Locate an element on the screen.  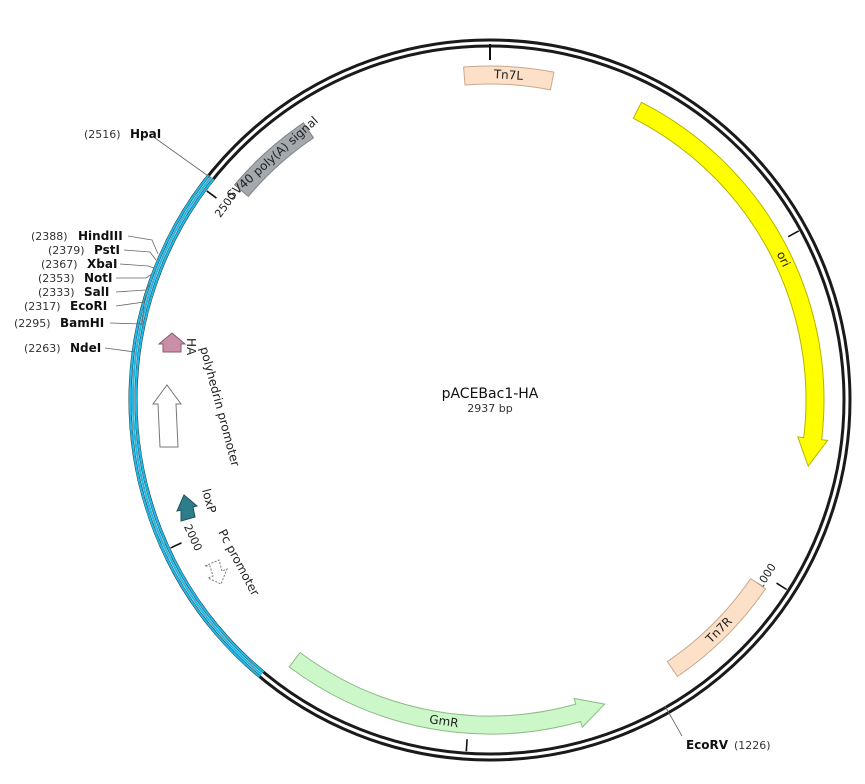
feature-Tn7L: Tn7L is located at coordinates (509, 78).